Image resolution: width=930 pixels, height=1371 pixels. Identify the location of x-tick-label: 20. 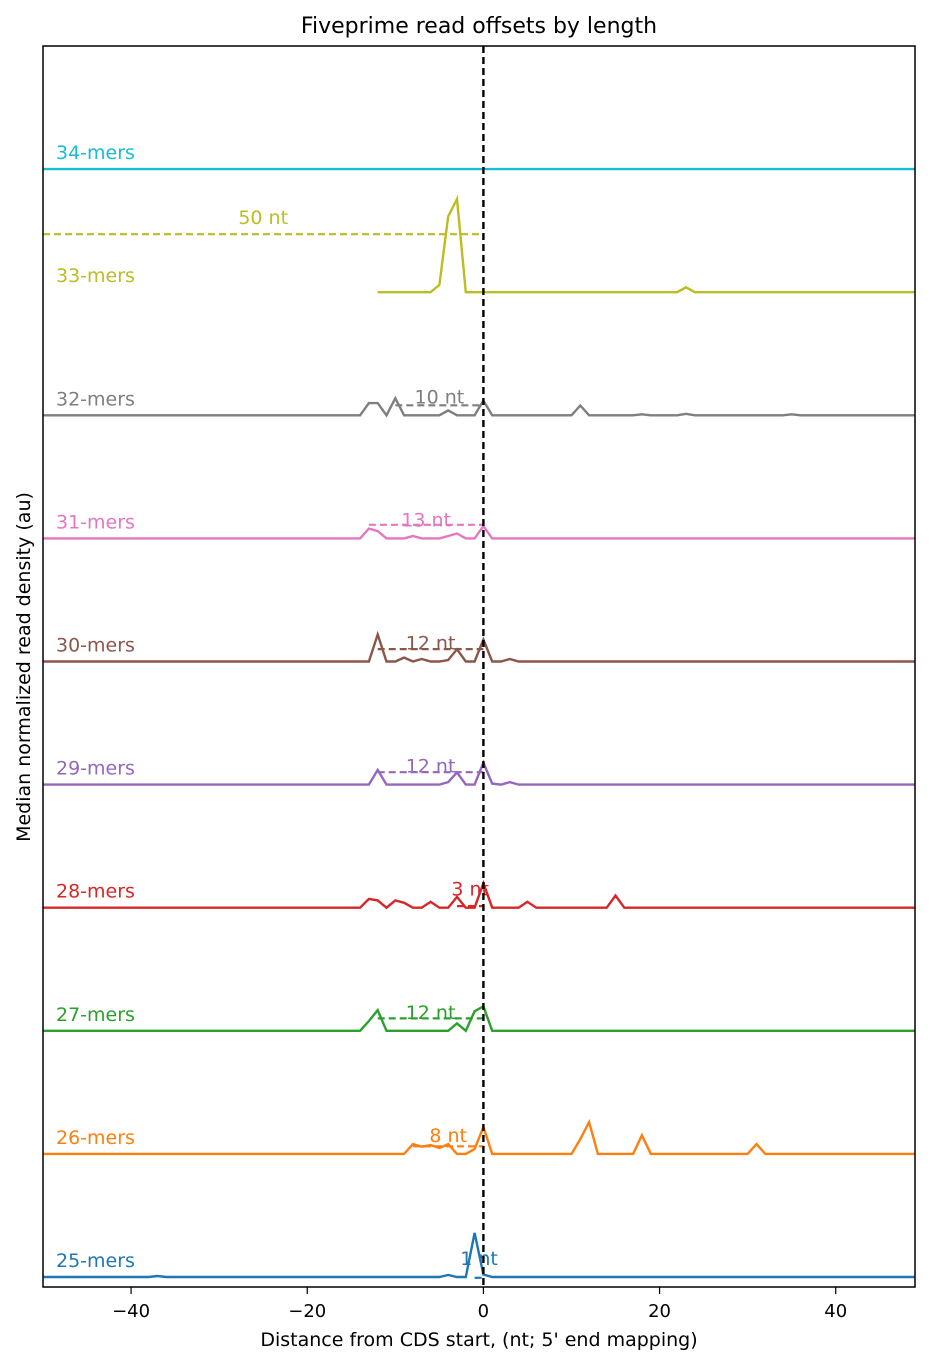
(659, 1311).